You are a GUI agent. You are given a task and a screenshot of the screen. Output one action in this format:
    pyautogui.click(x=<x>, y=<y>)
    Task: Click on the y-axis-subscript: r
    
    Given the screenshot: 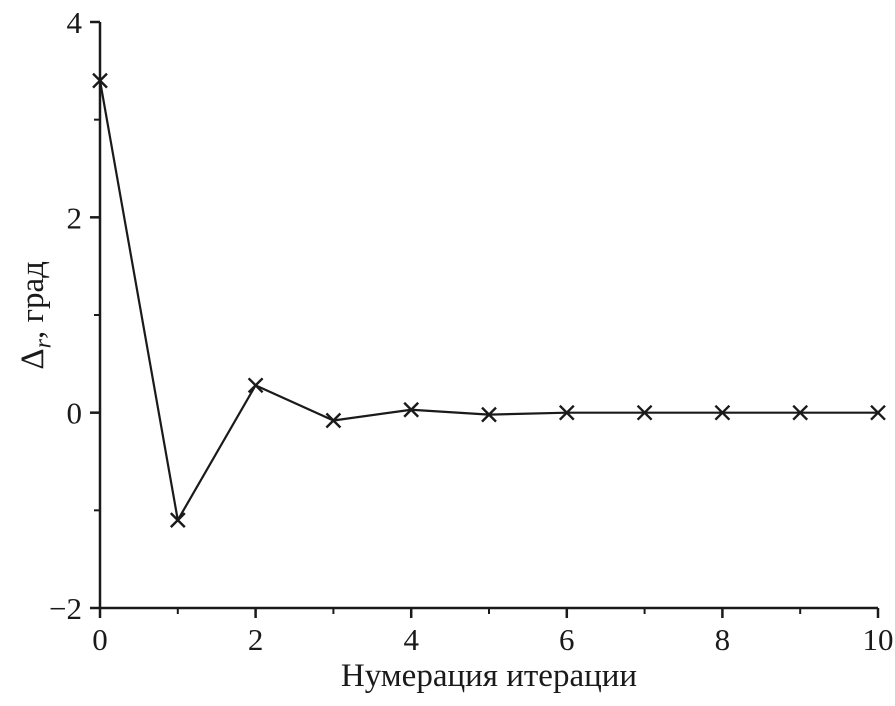 What is the action you would take?
    pyautogui.click(x=43, y=343)
    